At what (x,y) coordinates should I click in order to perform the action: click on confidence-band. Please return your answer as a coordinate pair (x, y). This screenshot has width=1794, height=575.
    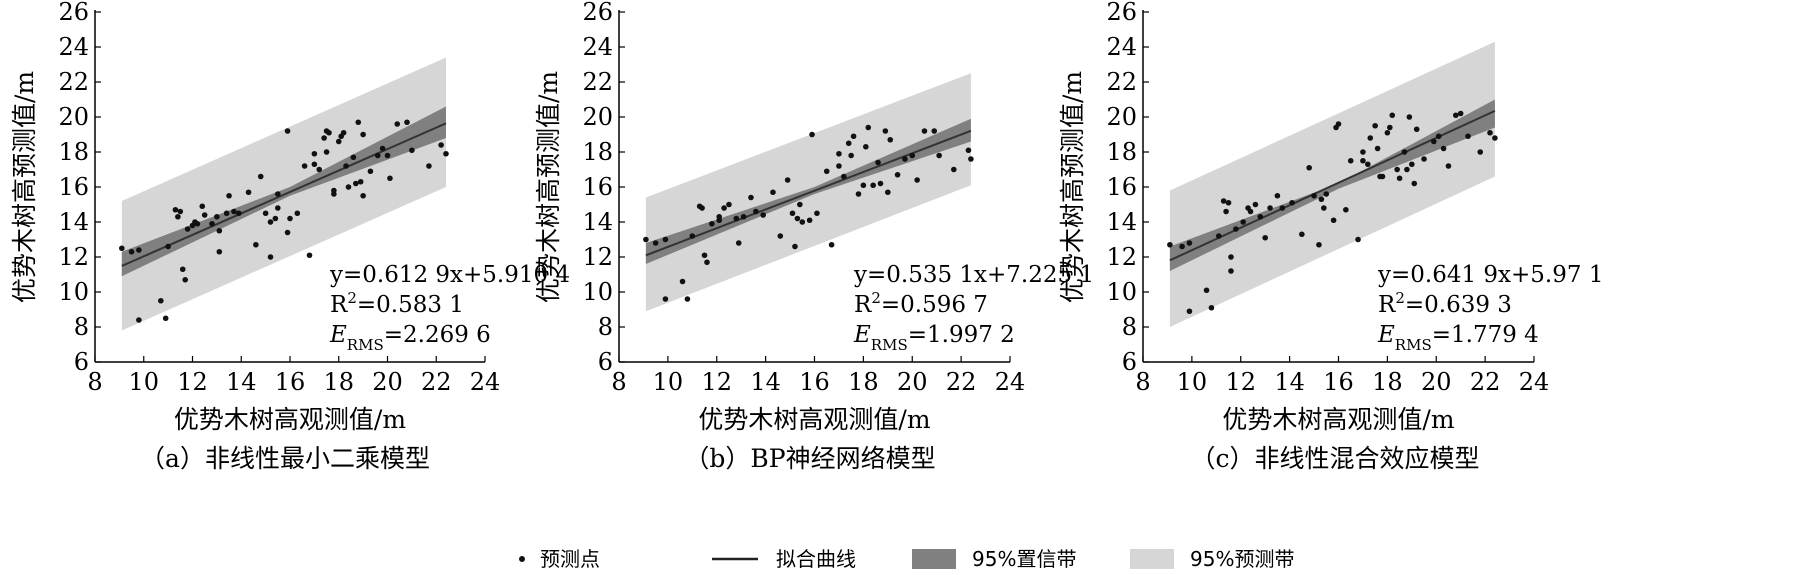
    Looking at the image, I should click on (283, 191).